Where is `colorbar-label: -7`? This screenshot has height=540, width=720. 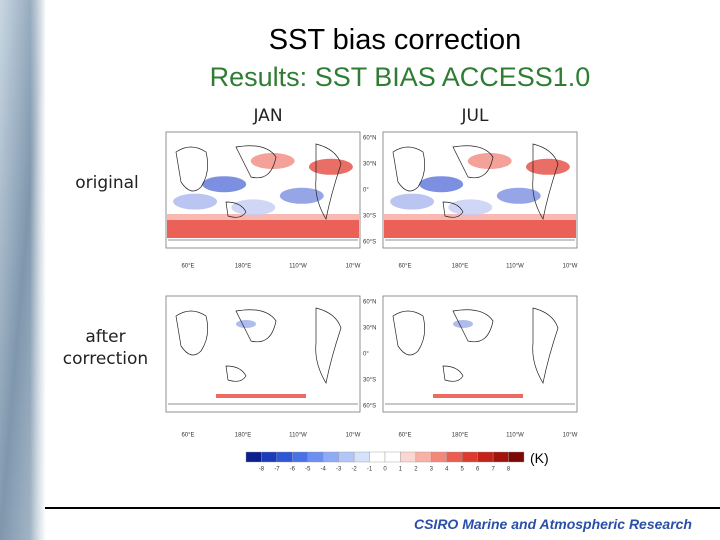
colorbar-label: -7 is located at coordinates (277, 470).